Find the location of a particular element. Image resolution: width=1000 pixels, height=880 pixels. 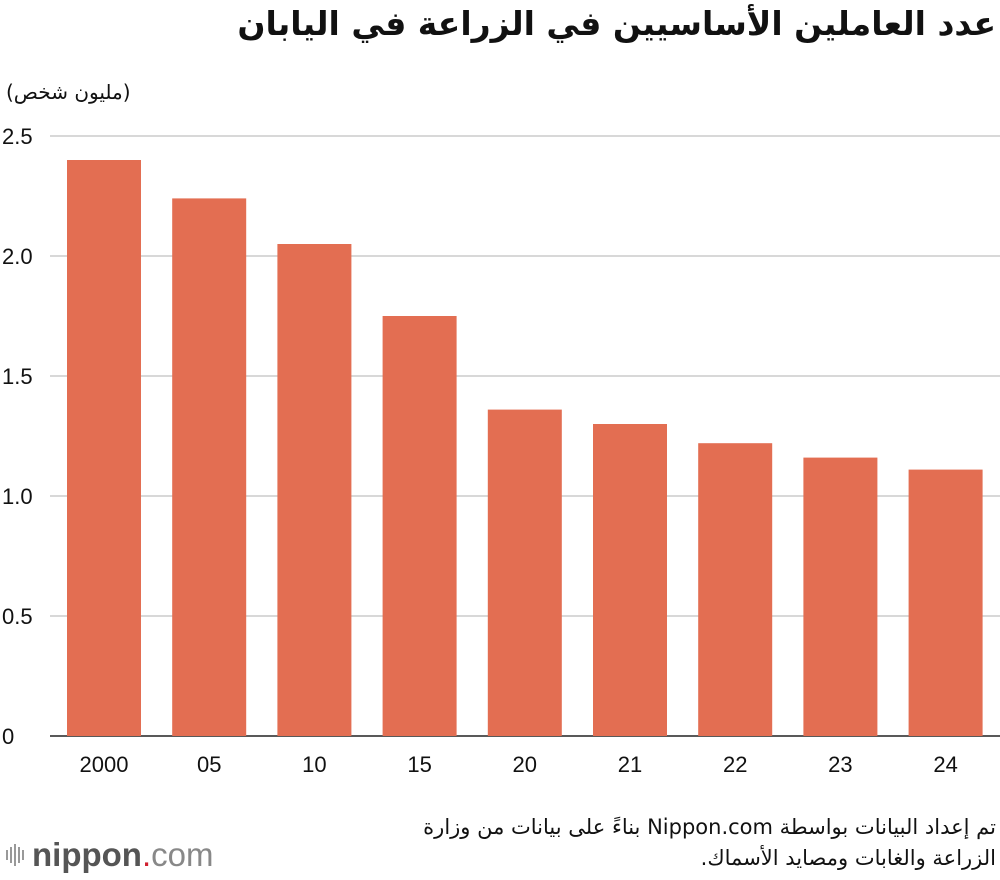

y-tick-label: 0.5 is located at coordinates (17, 616).